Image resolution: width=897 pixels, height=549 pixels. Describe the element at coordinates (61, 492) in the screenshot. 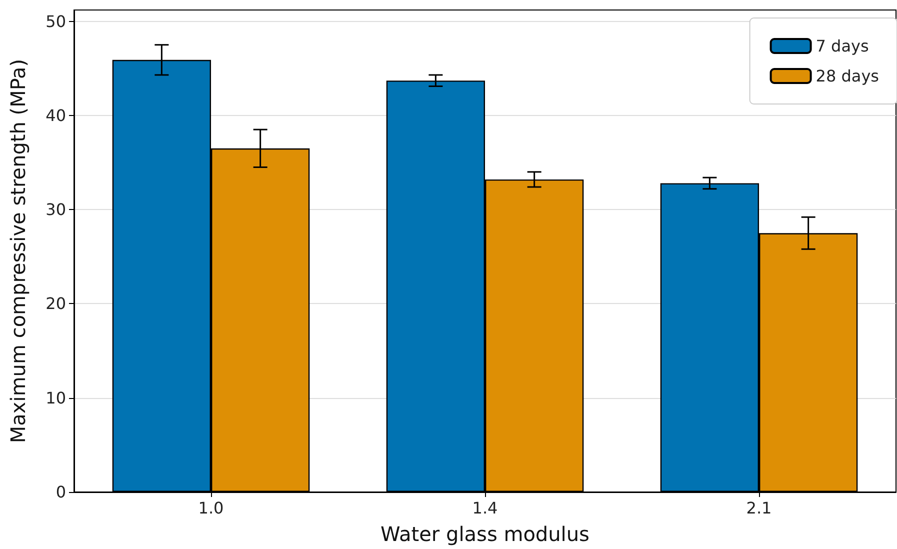

I see `y-tick-label: 0` at that location.